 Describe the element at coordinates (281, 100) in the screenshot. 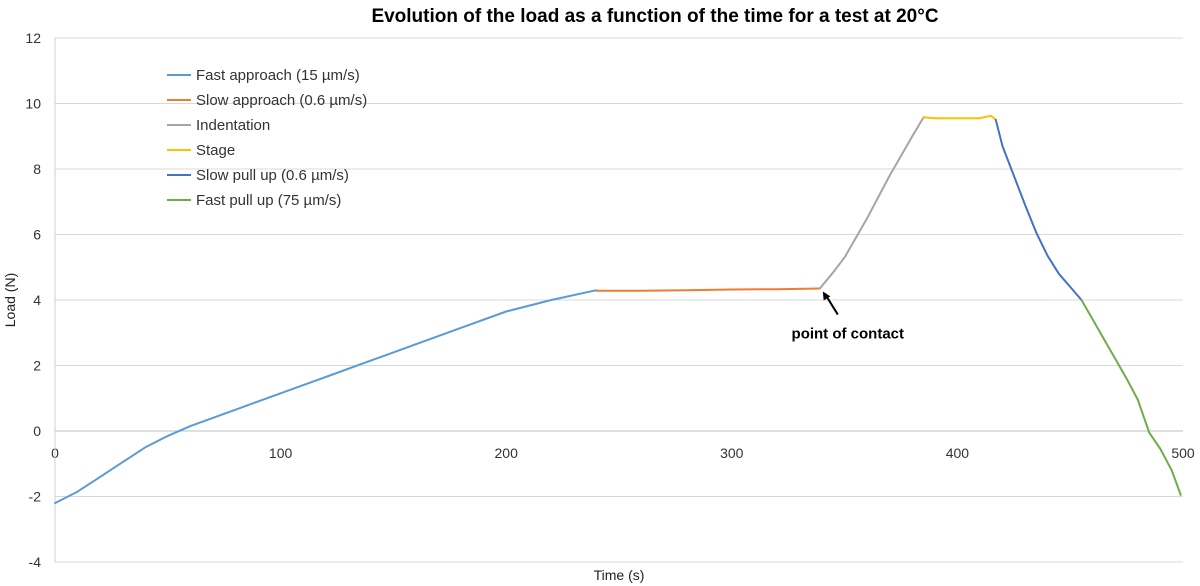

I see `legend-entry: Slow approach (0.6 µm/s)` at that location.